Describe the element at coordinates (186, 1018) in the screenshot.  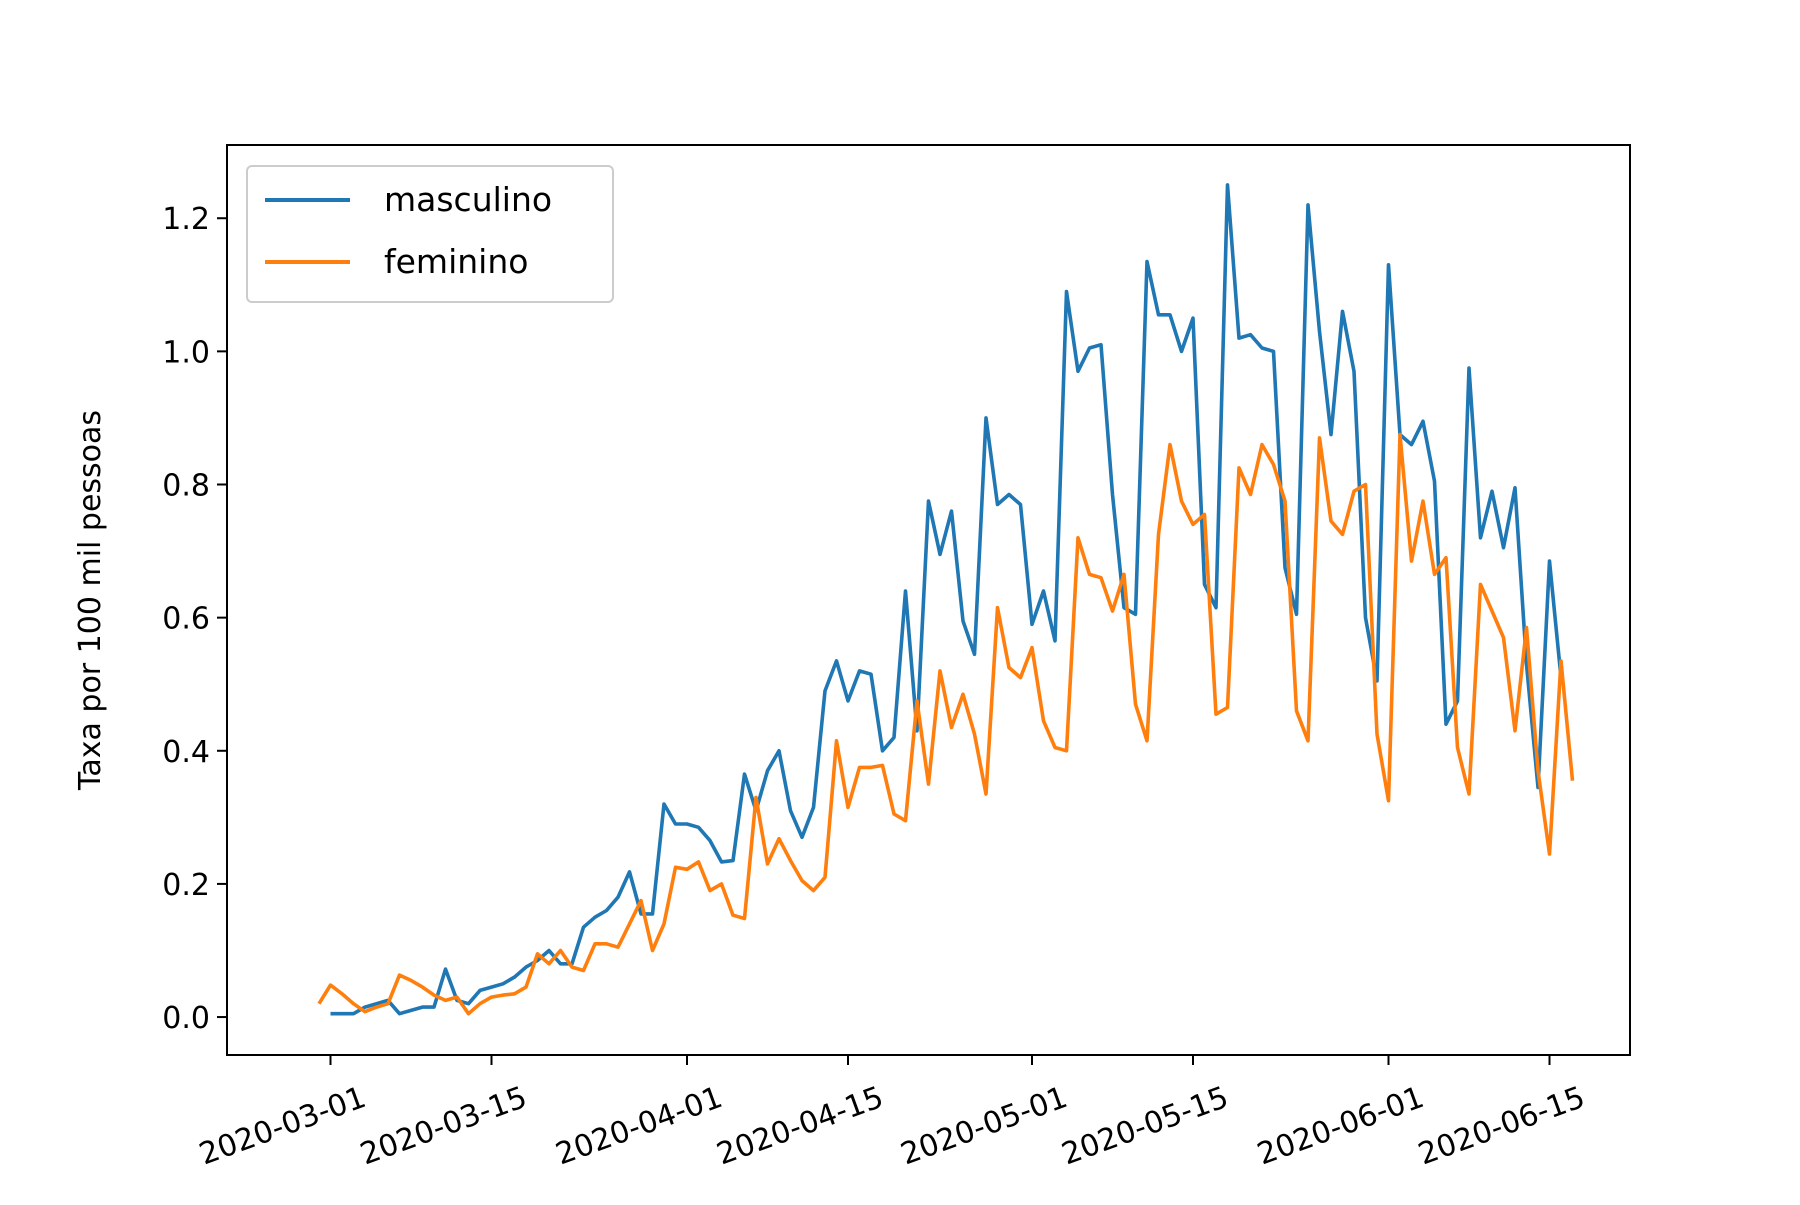
I see `y-tick-label: 0.0` at that location.